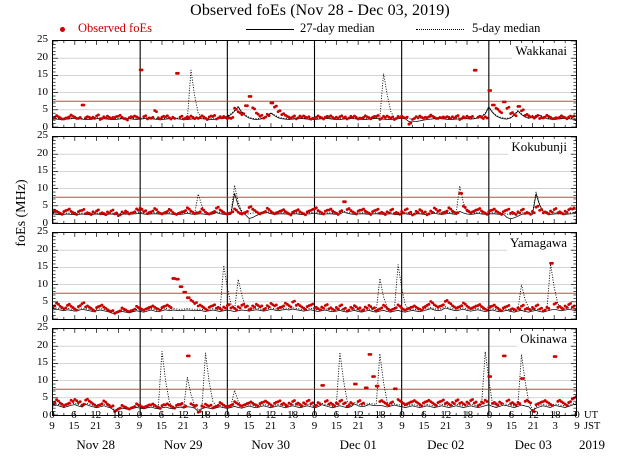  I want to click on day-label: Nov 28, so click(96, 444).